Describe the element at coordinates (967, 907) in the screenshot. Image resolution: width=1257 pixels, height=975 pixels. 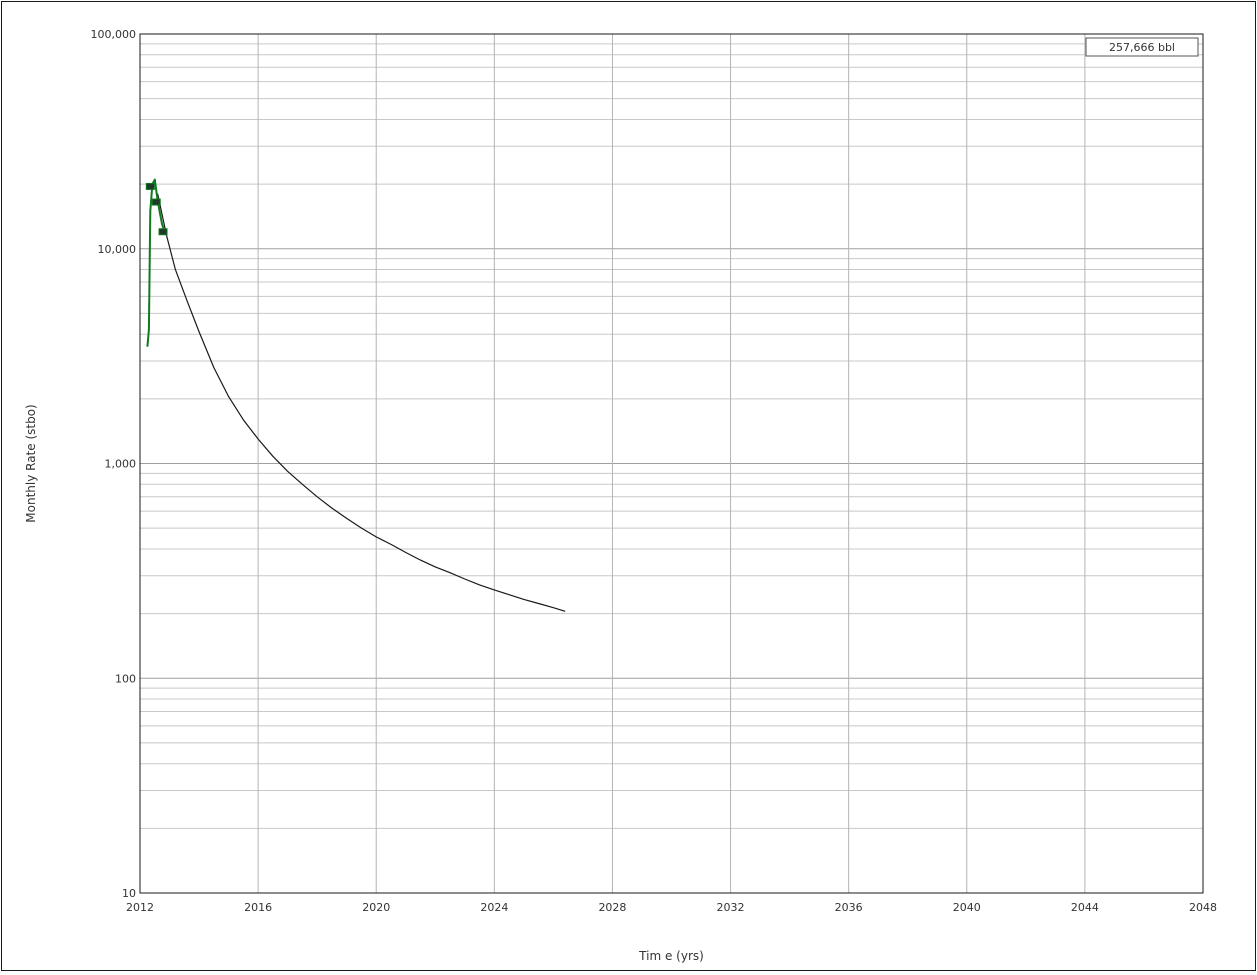
I see `x-tick-label: 2040` at that location.